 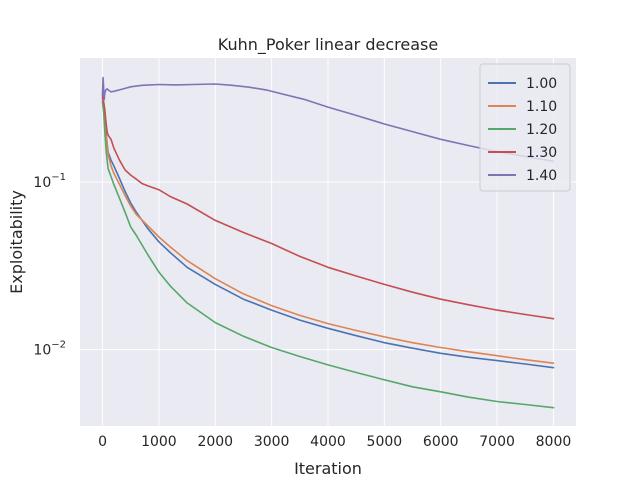 I want to click on x-tick-label: 6000, so click(x=441, y=442).